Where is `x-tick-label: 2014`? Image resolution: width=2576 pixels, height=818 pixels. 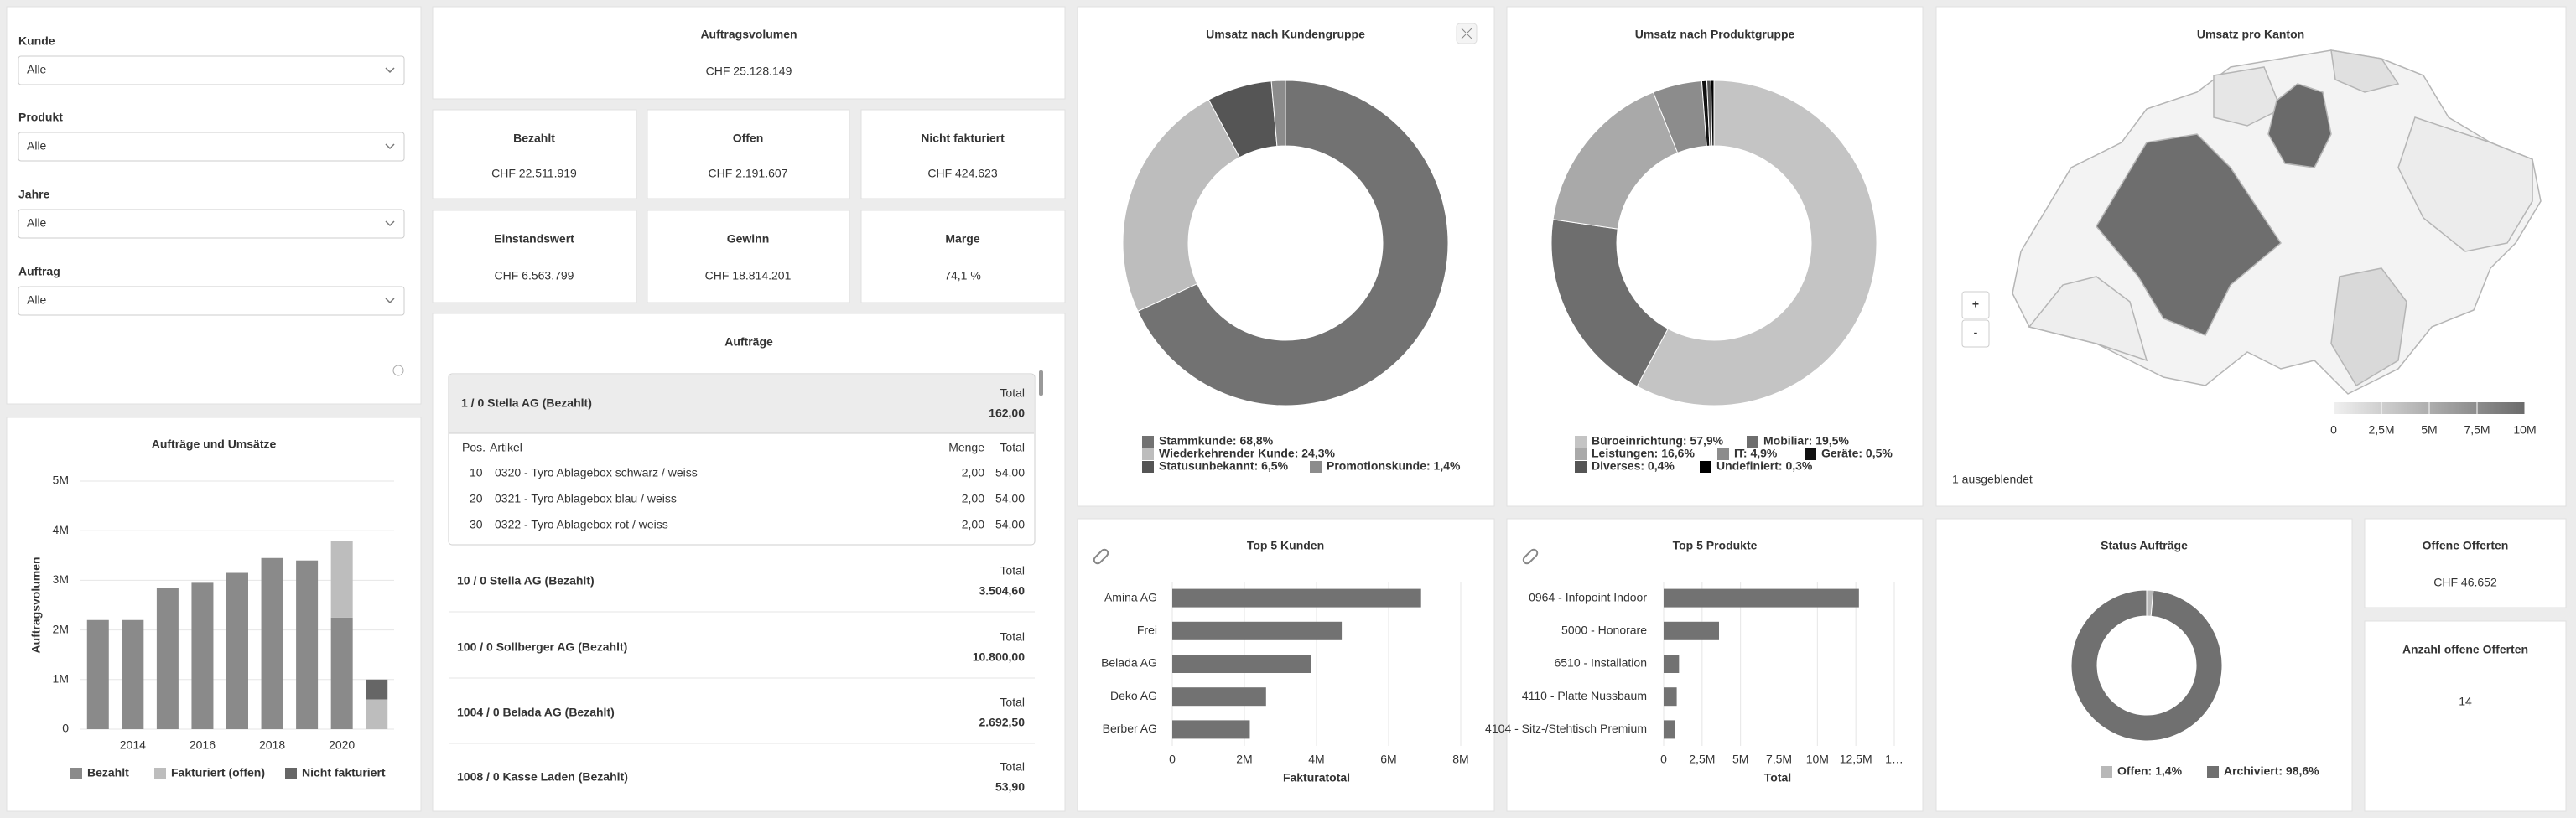 x-tick-label: 2014 is located at coordinates (133, 745).